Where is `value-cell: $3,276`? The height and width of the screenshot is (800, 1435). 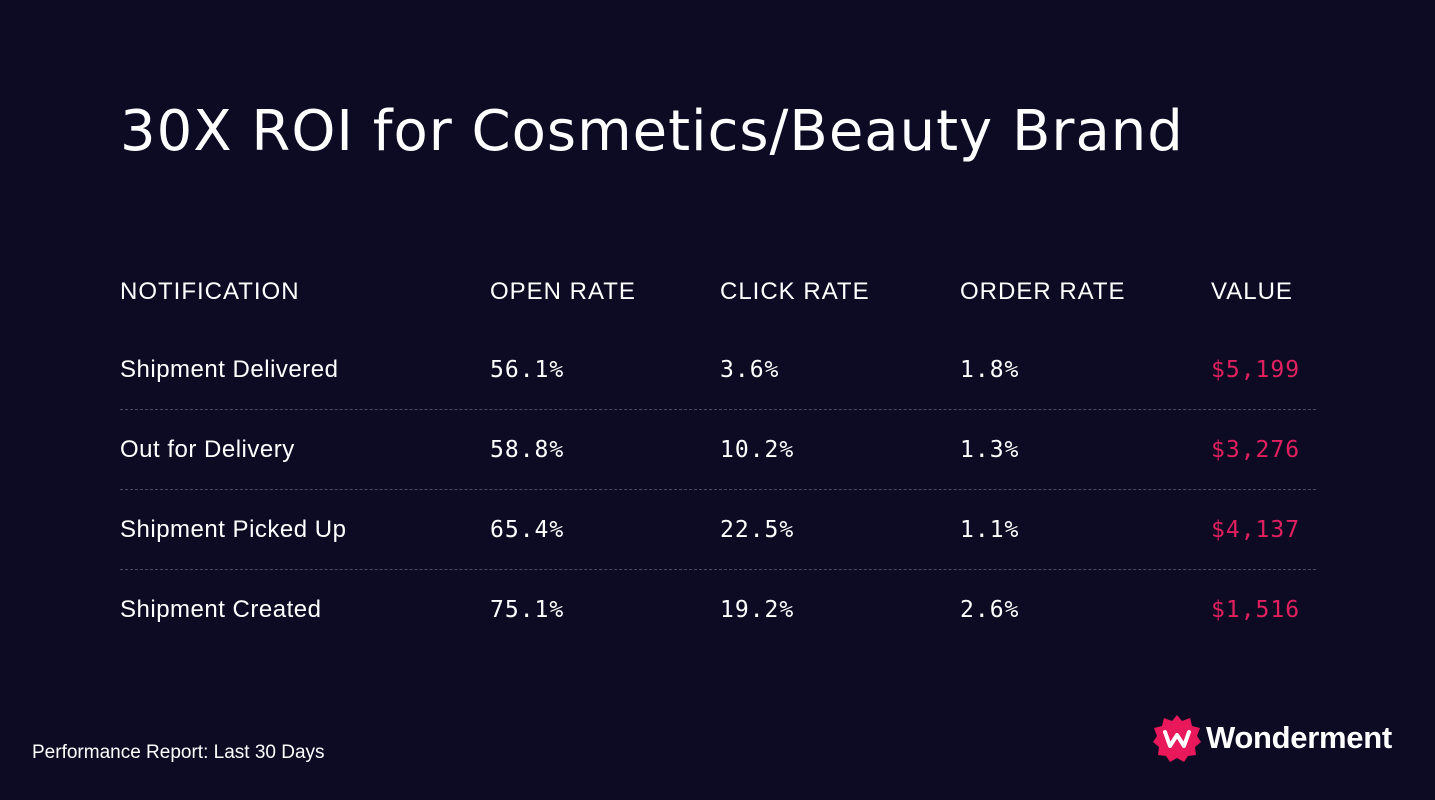
value-cell: $3,276 is located at coordinates (1256, 449).